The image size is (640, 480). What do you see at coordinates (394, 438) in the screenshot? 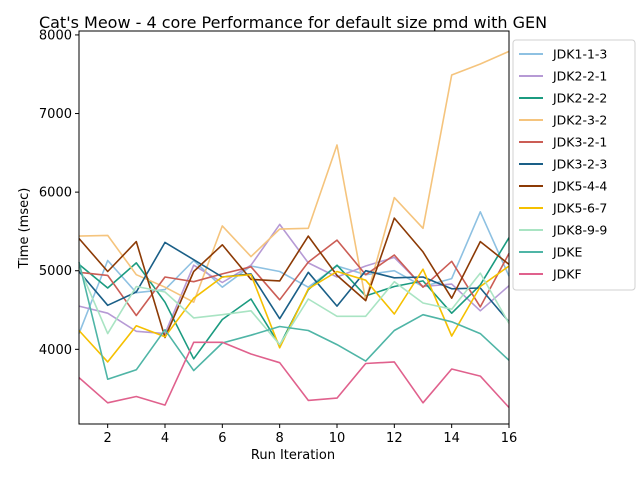
I see `x-tick-label: 12` at bounding box center [394, 438].